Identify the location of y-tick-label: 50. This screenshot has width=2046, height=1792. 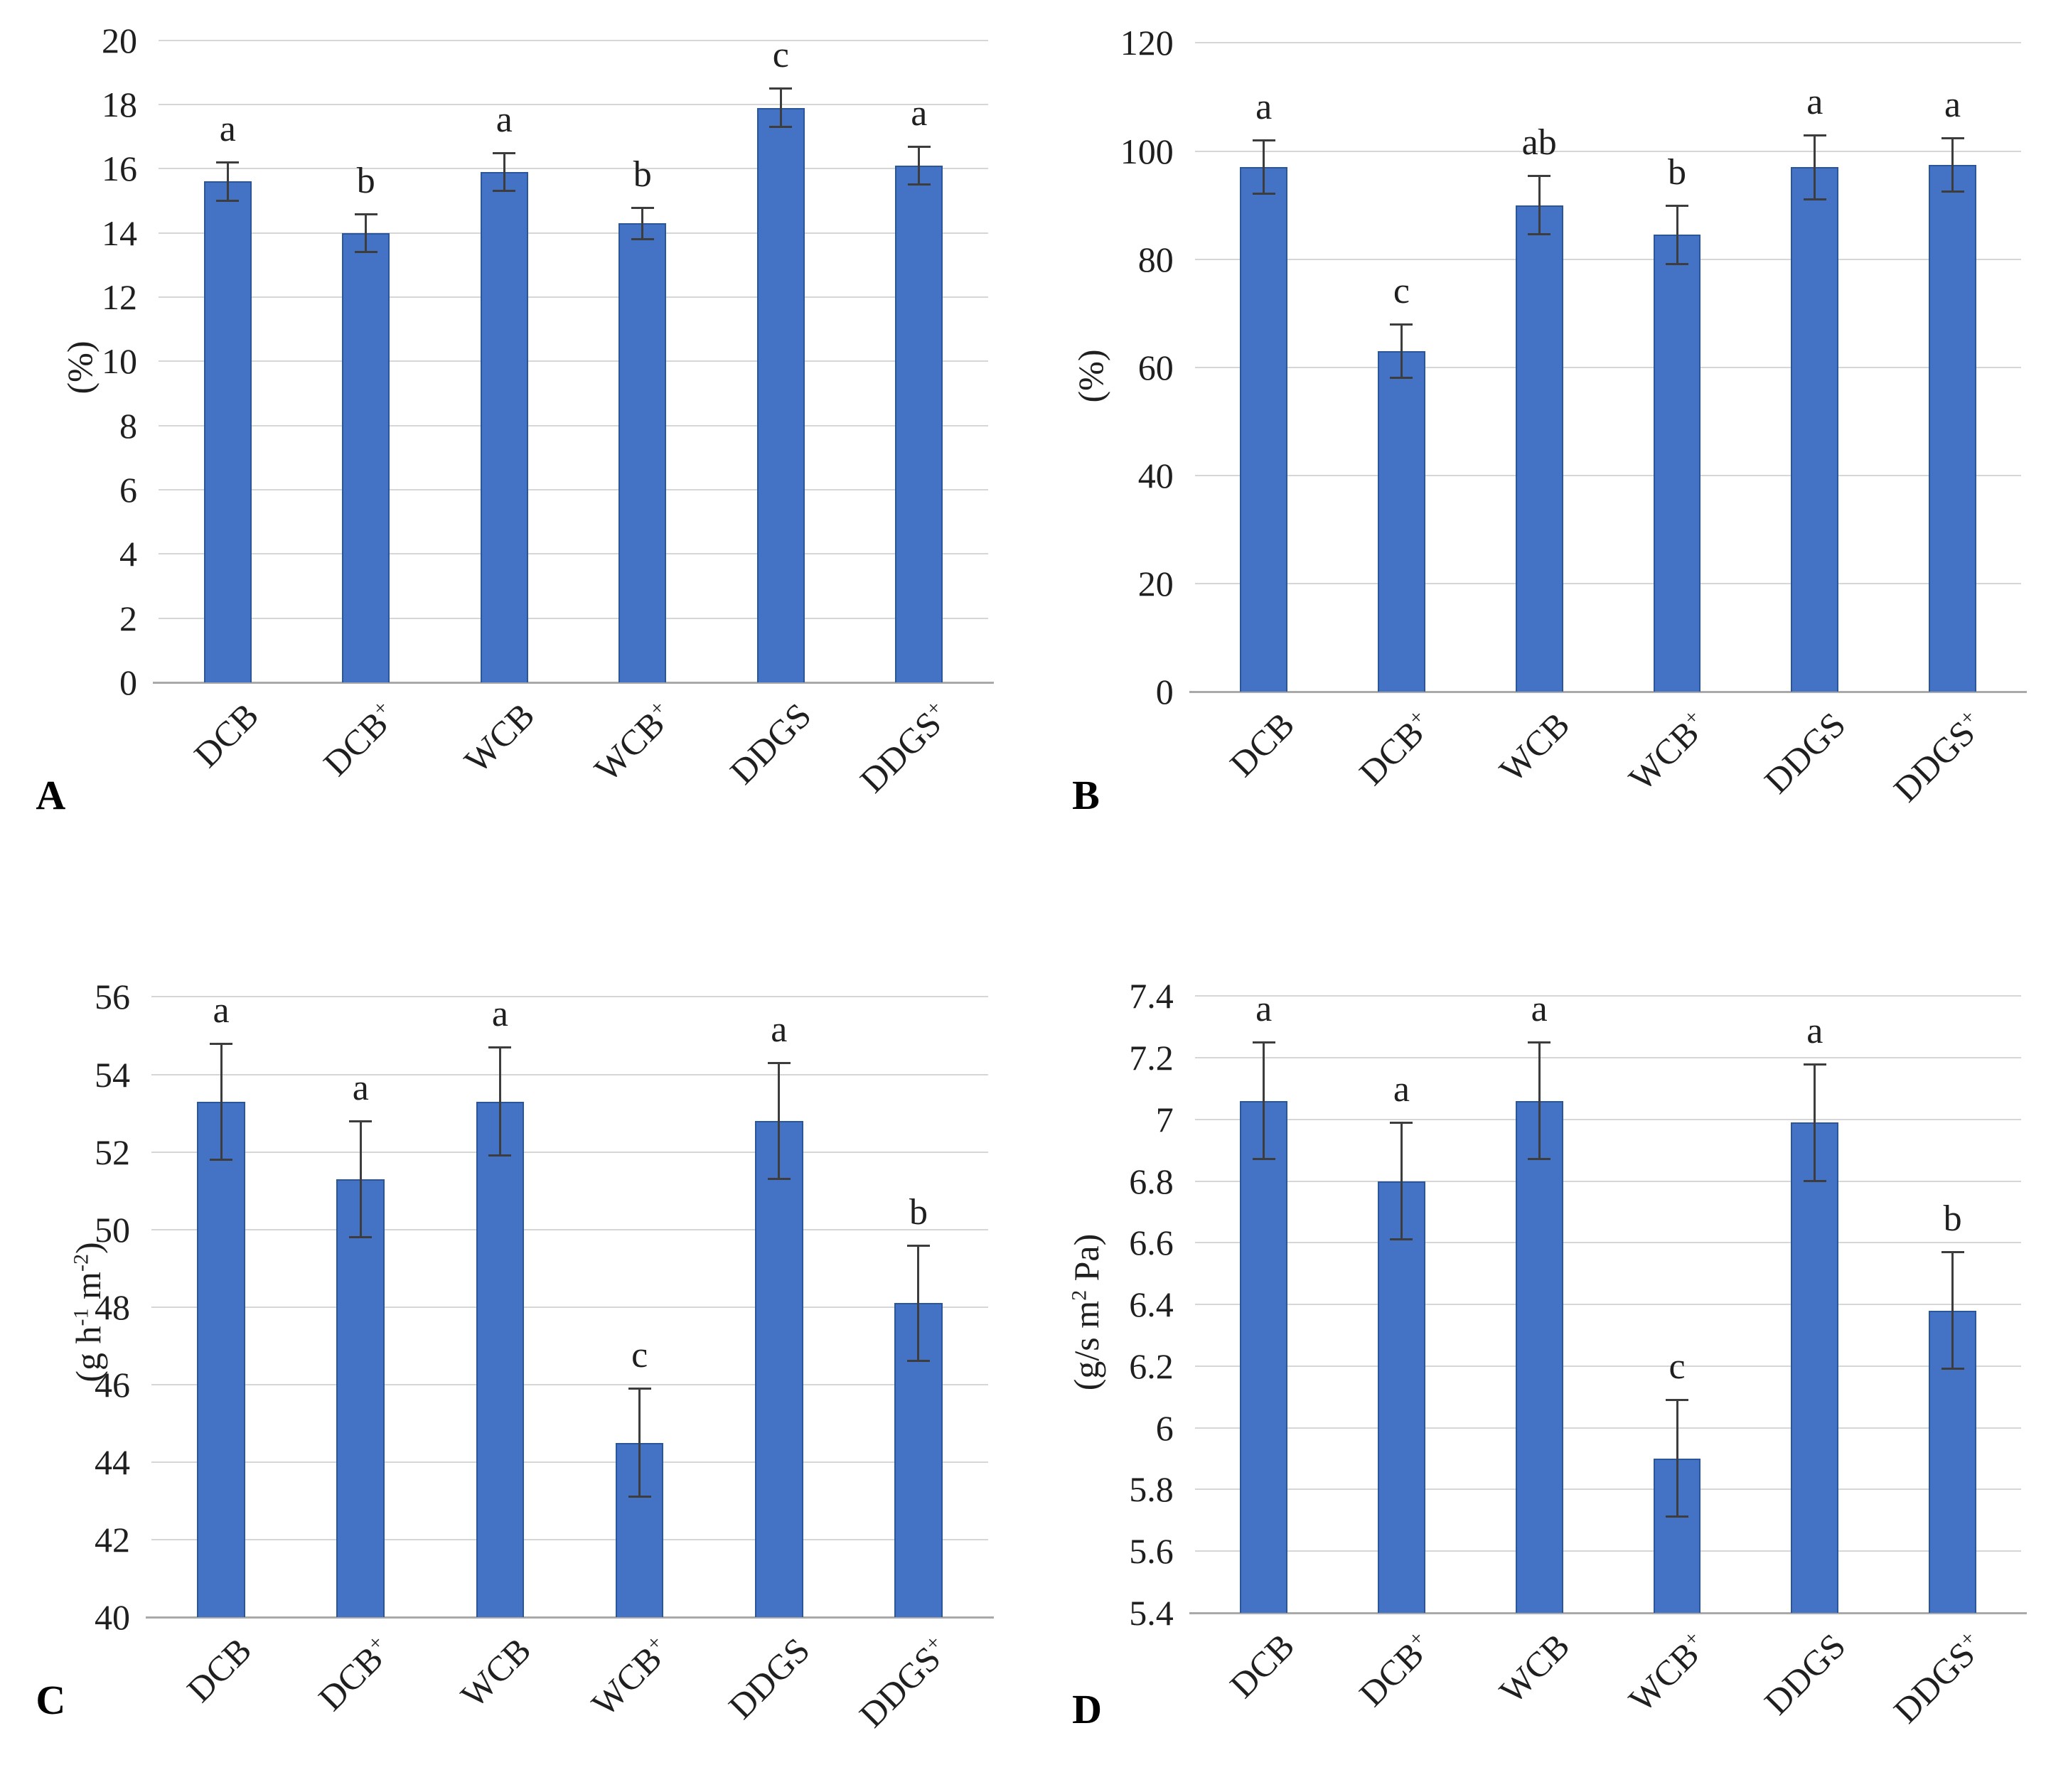
(112, 1229).